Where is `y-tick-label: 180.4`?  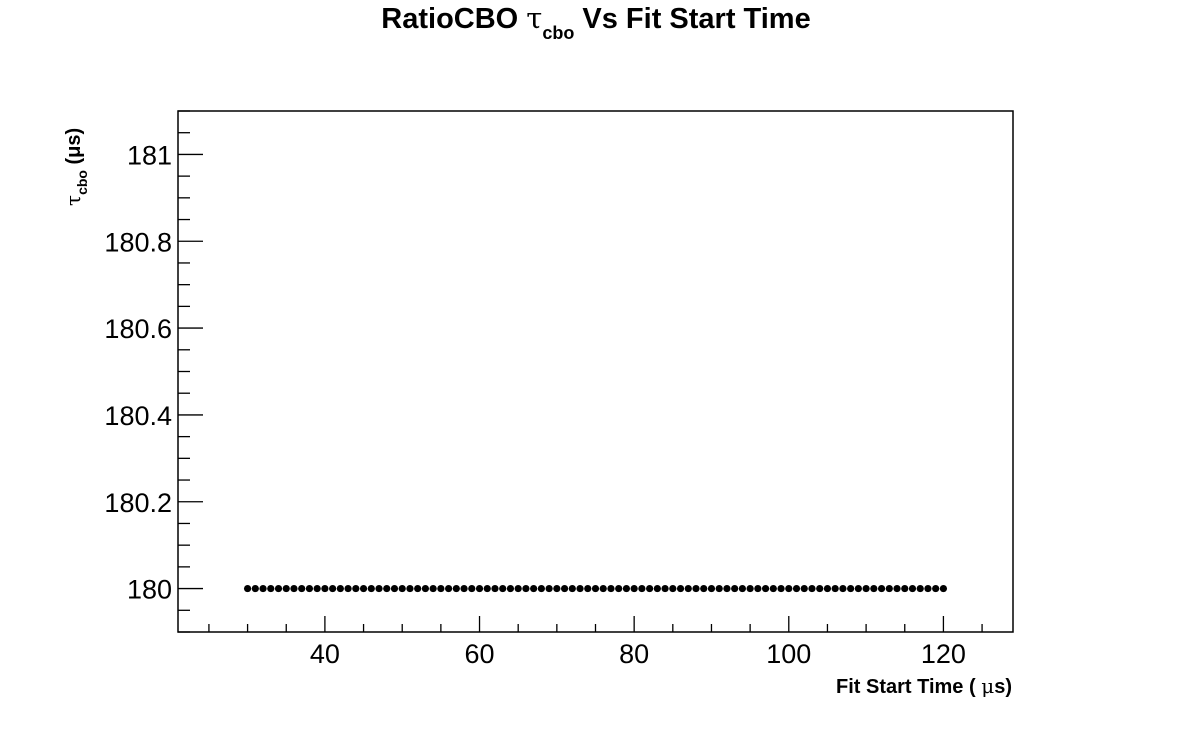
y-tick-label: 180.4 is located at coordinates (138, 416).